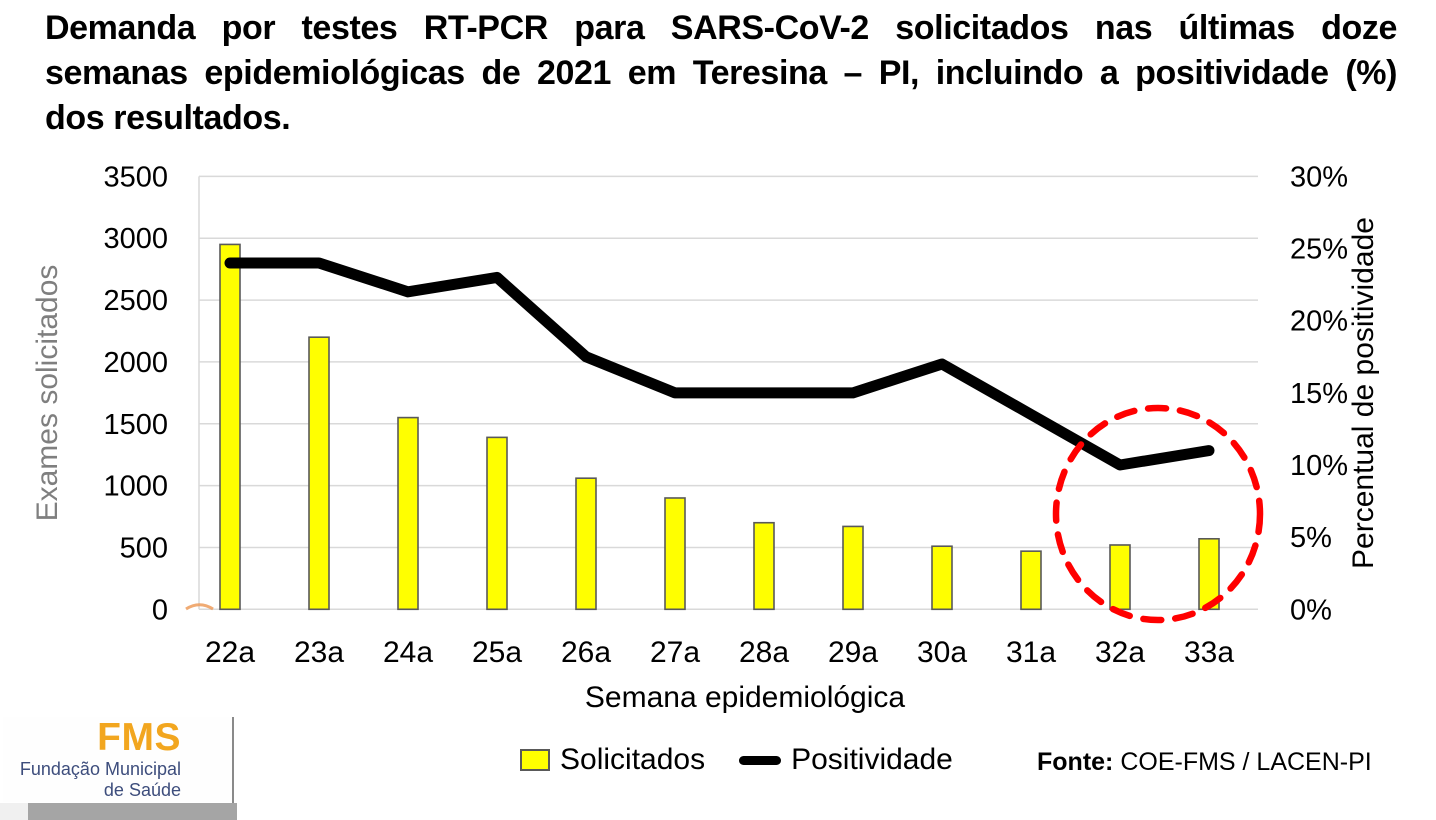 The width and height of the screenshot is (1436, 820). Describe the element at coordinates (942, 652) in the screenshot. I see `x-tick-30a: 30a` at that location.